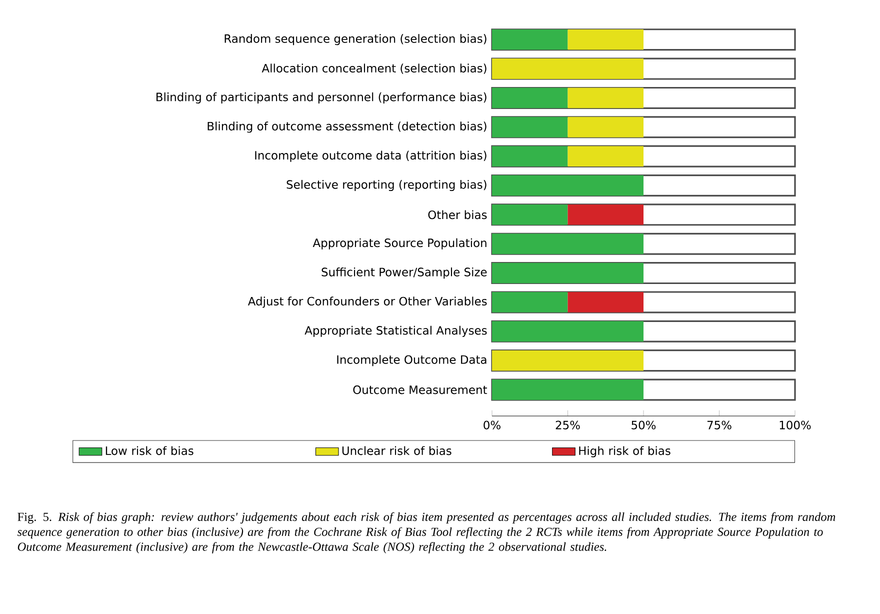  I want to click on y-tick-label: Adjust for Confounders or Other Variables, so click(367, 302).